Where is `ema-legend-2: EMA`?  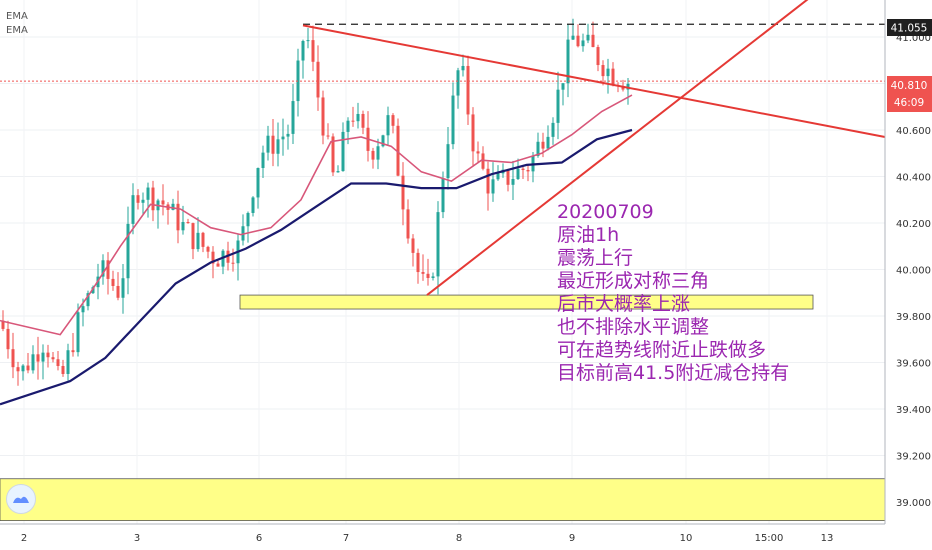
ema-legend-2: EMA is located at coordinates (17, 30).